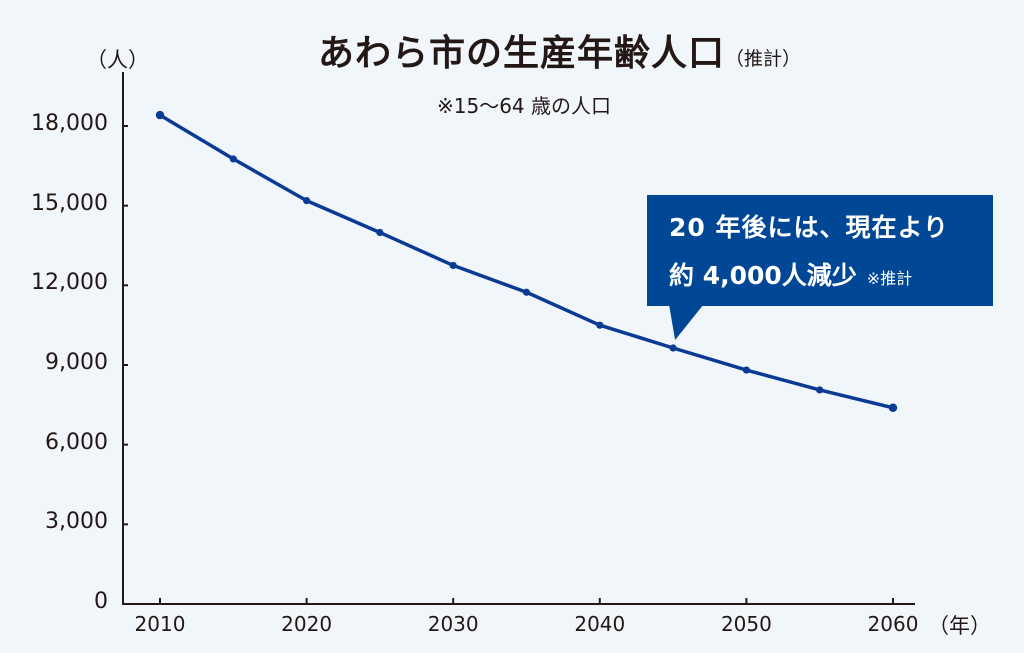 The width and height of the screenshot is (1024, 653). What do you see at coordinates (524, 106) in the screenshot?
I see `chart-subtitle: ※15〜64 歳の人口` at bounding box center [524, 106].